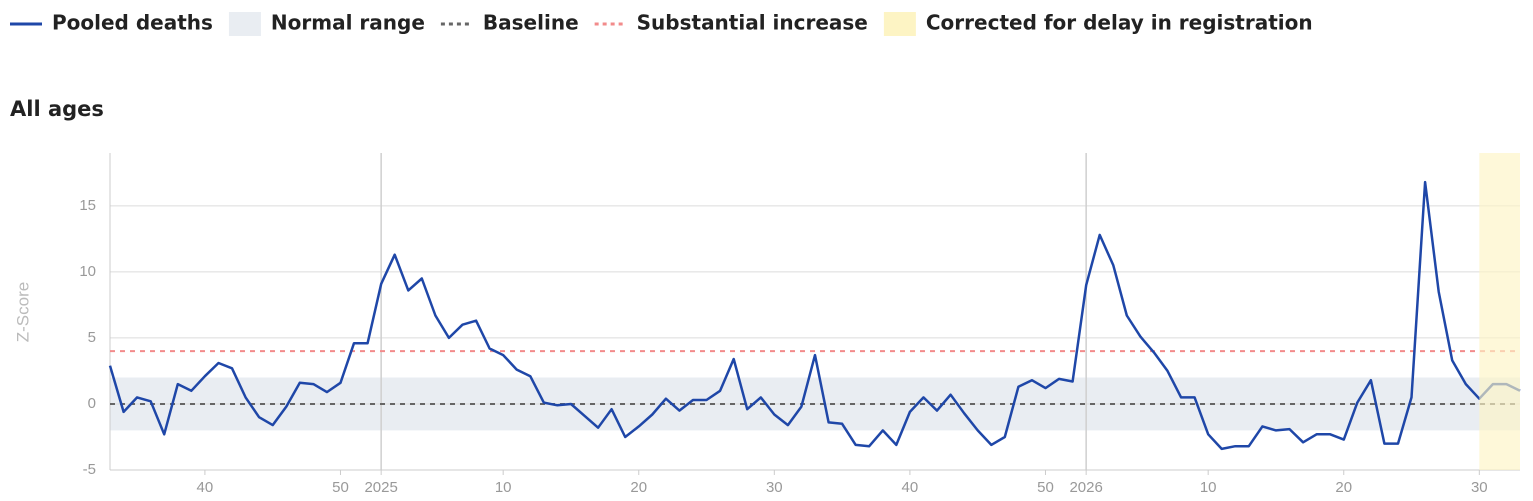 The height and width of the screenshot is (501, 1533). What do you see at coordinates (89, 469) in the screenshot?
I see `y-tick-label: -5` at bounding box center [89, 469].